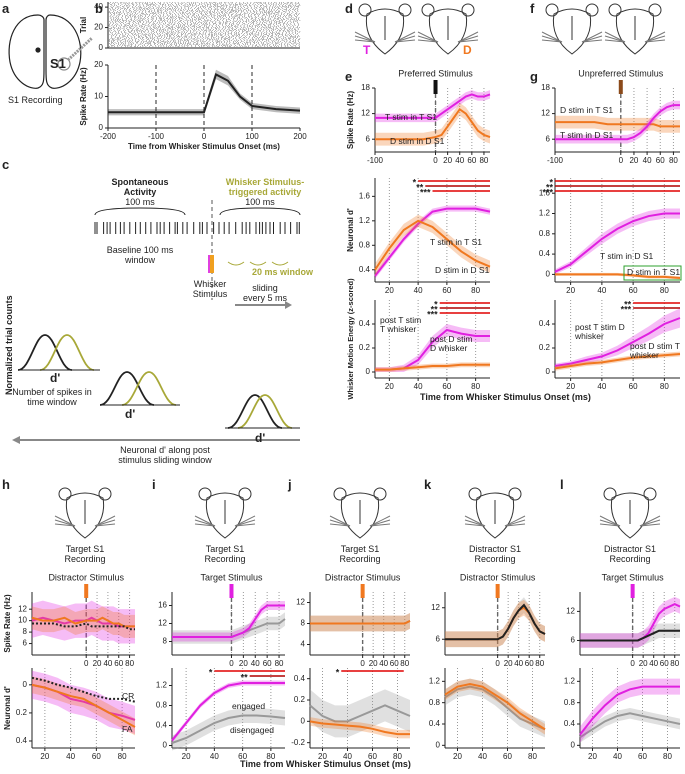 The image size is (685, 774). I want to click on caption: Target S1 Recording, so click(360, 554).